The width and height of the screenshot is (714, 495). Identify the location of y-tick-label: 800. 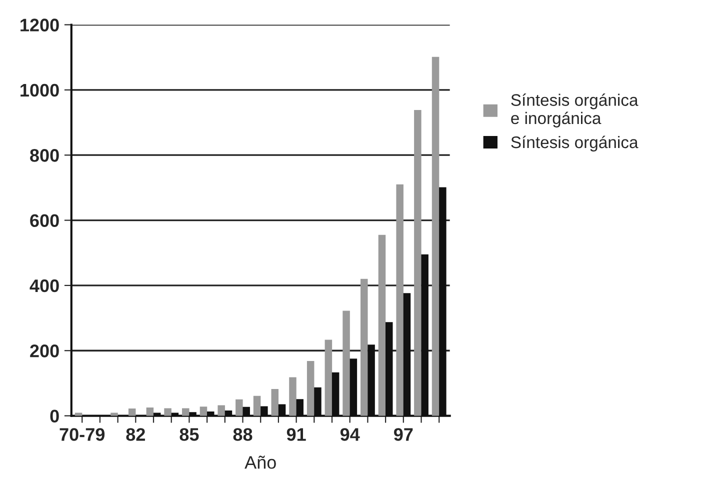
(44, 155).